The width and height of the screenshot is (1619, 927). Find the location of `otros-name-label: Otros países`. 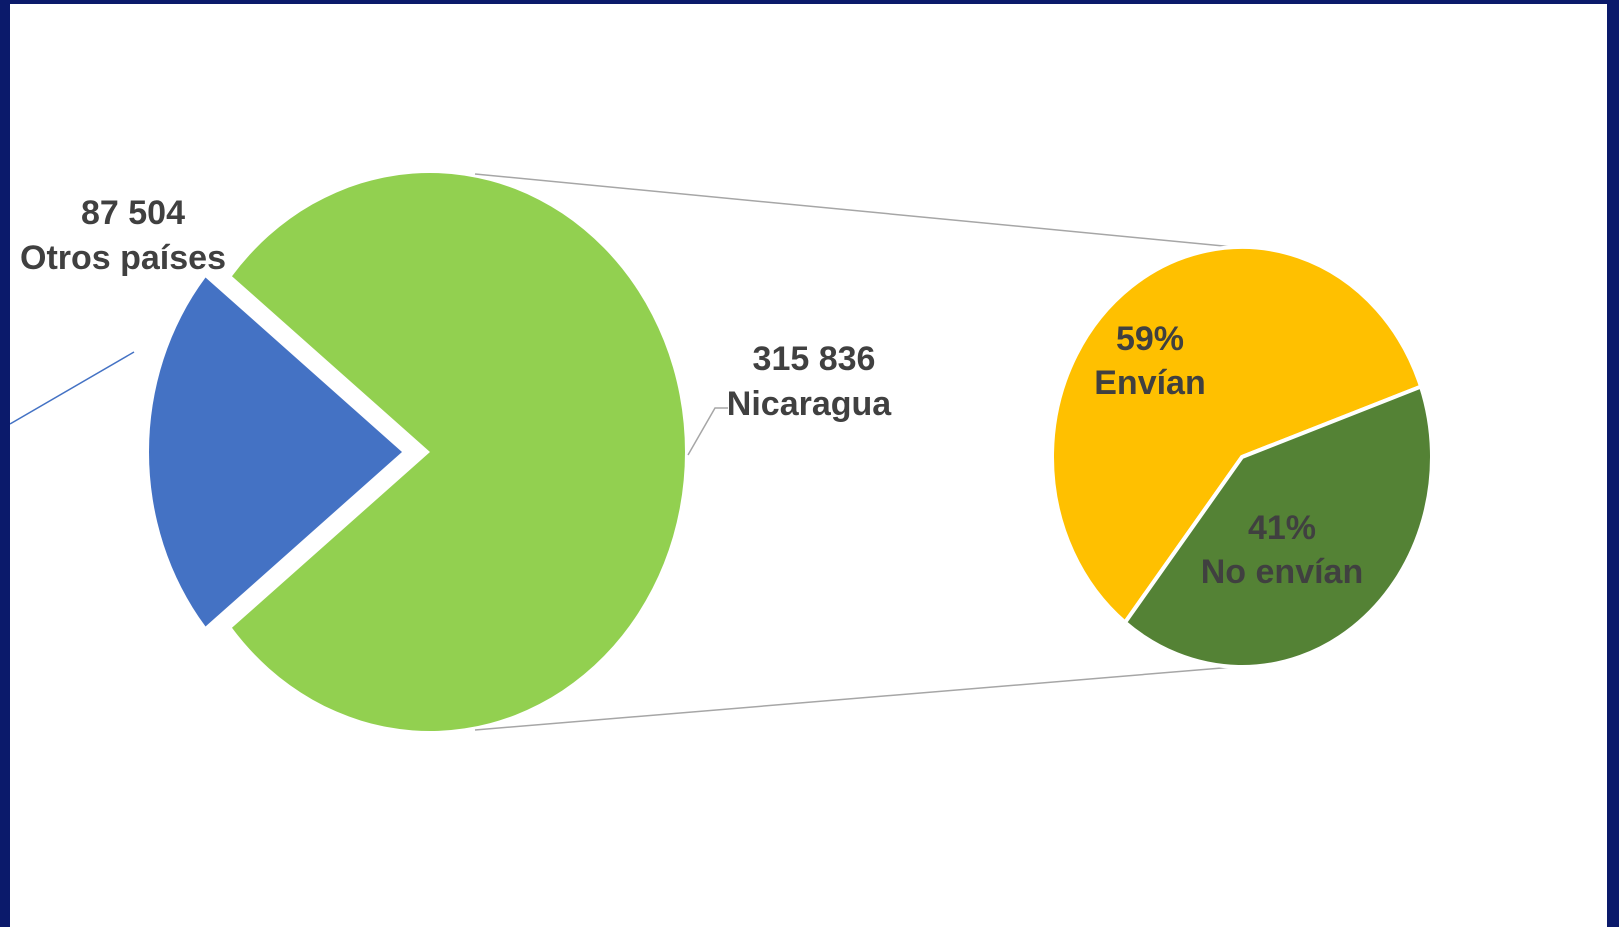

otros-name-label: Otros países is located at coordinates (123, 258).